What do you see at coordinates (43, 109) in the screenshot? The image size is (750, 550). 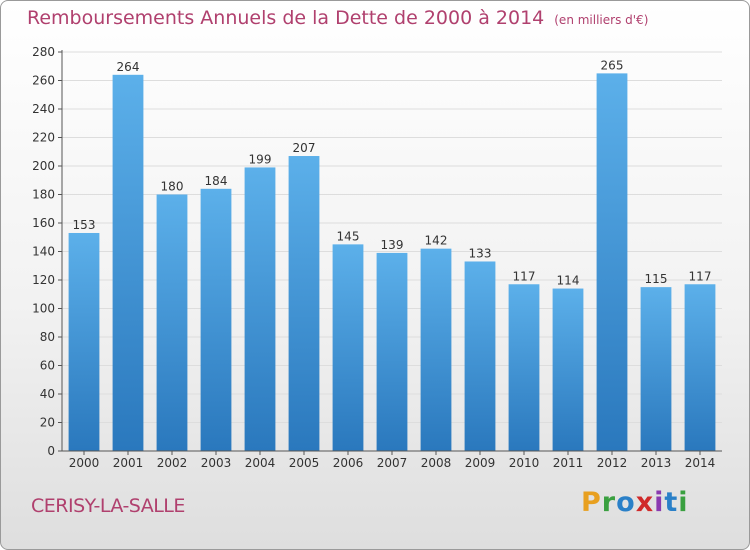 I see `y-tick-label: 240` at bounding box center [43, 109].